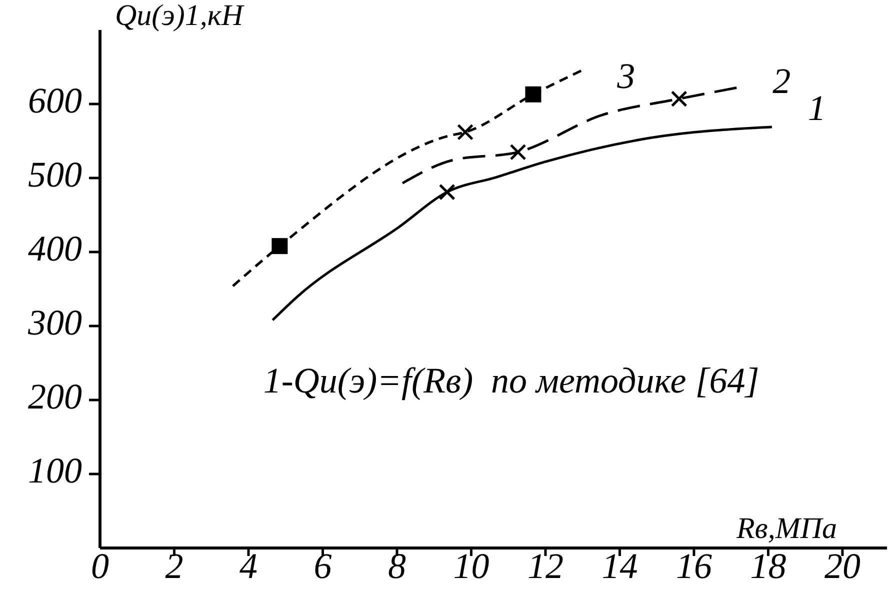 Image resolution: width=895 pixels, height=594 pixels. Describe the element at coordinates (817, 108) in the screenshot. I see `series-label: 1` at that location.